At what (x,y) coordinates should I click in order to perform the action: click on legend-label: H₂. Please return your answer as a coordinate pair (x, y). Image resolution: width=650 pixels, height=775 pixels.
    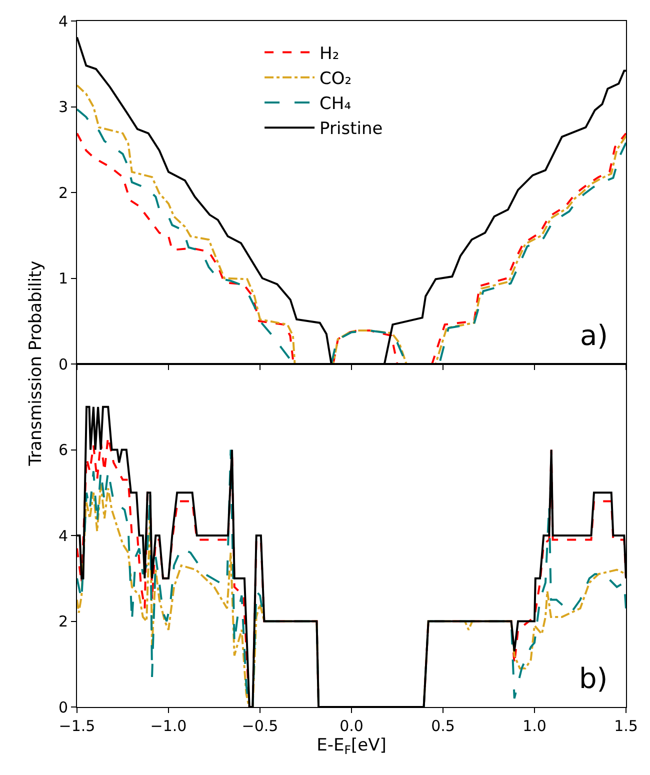
    Looking at the image, I should click on (330, 54).